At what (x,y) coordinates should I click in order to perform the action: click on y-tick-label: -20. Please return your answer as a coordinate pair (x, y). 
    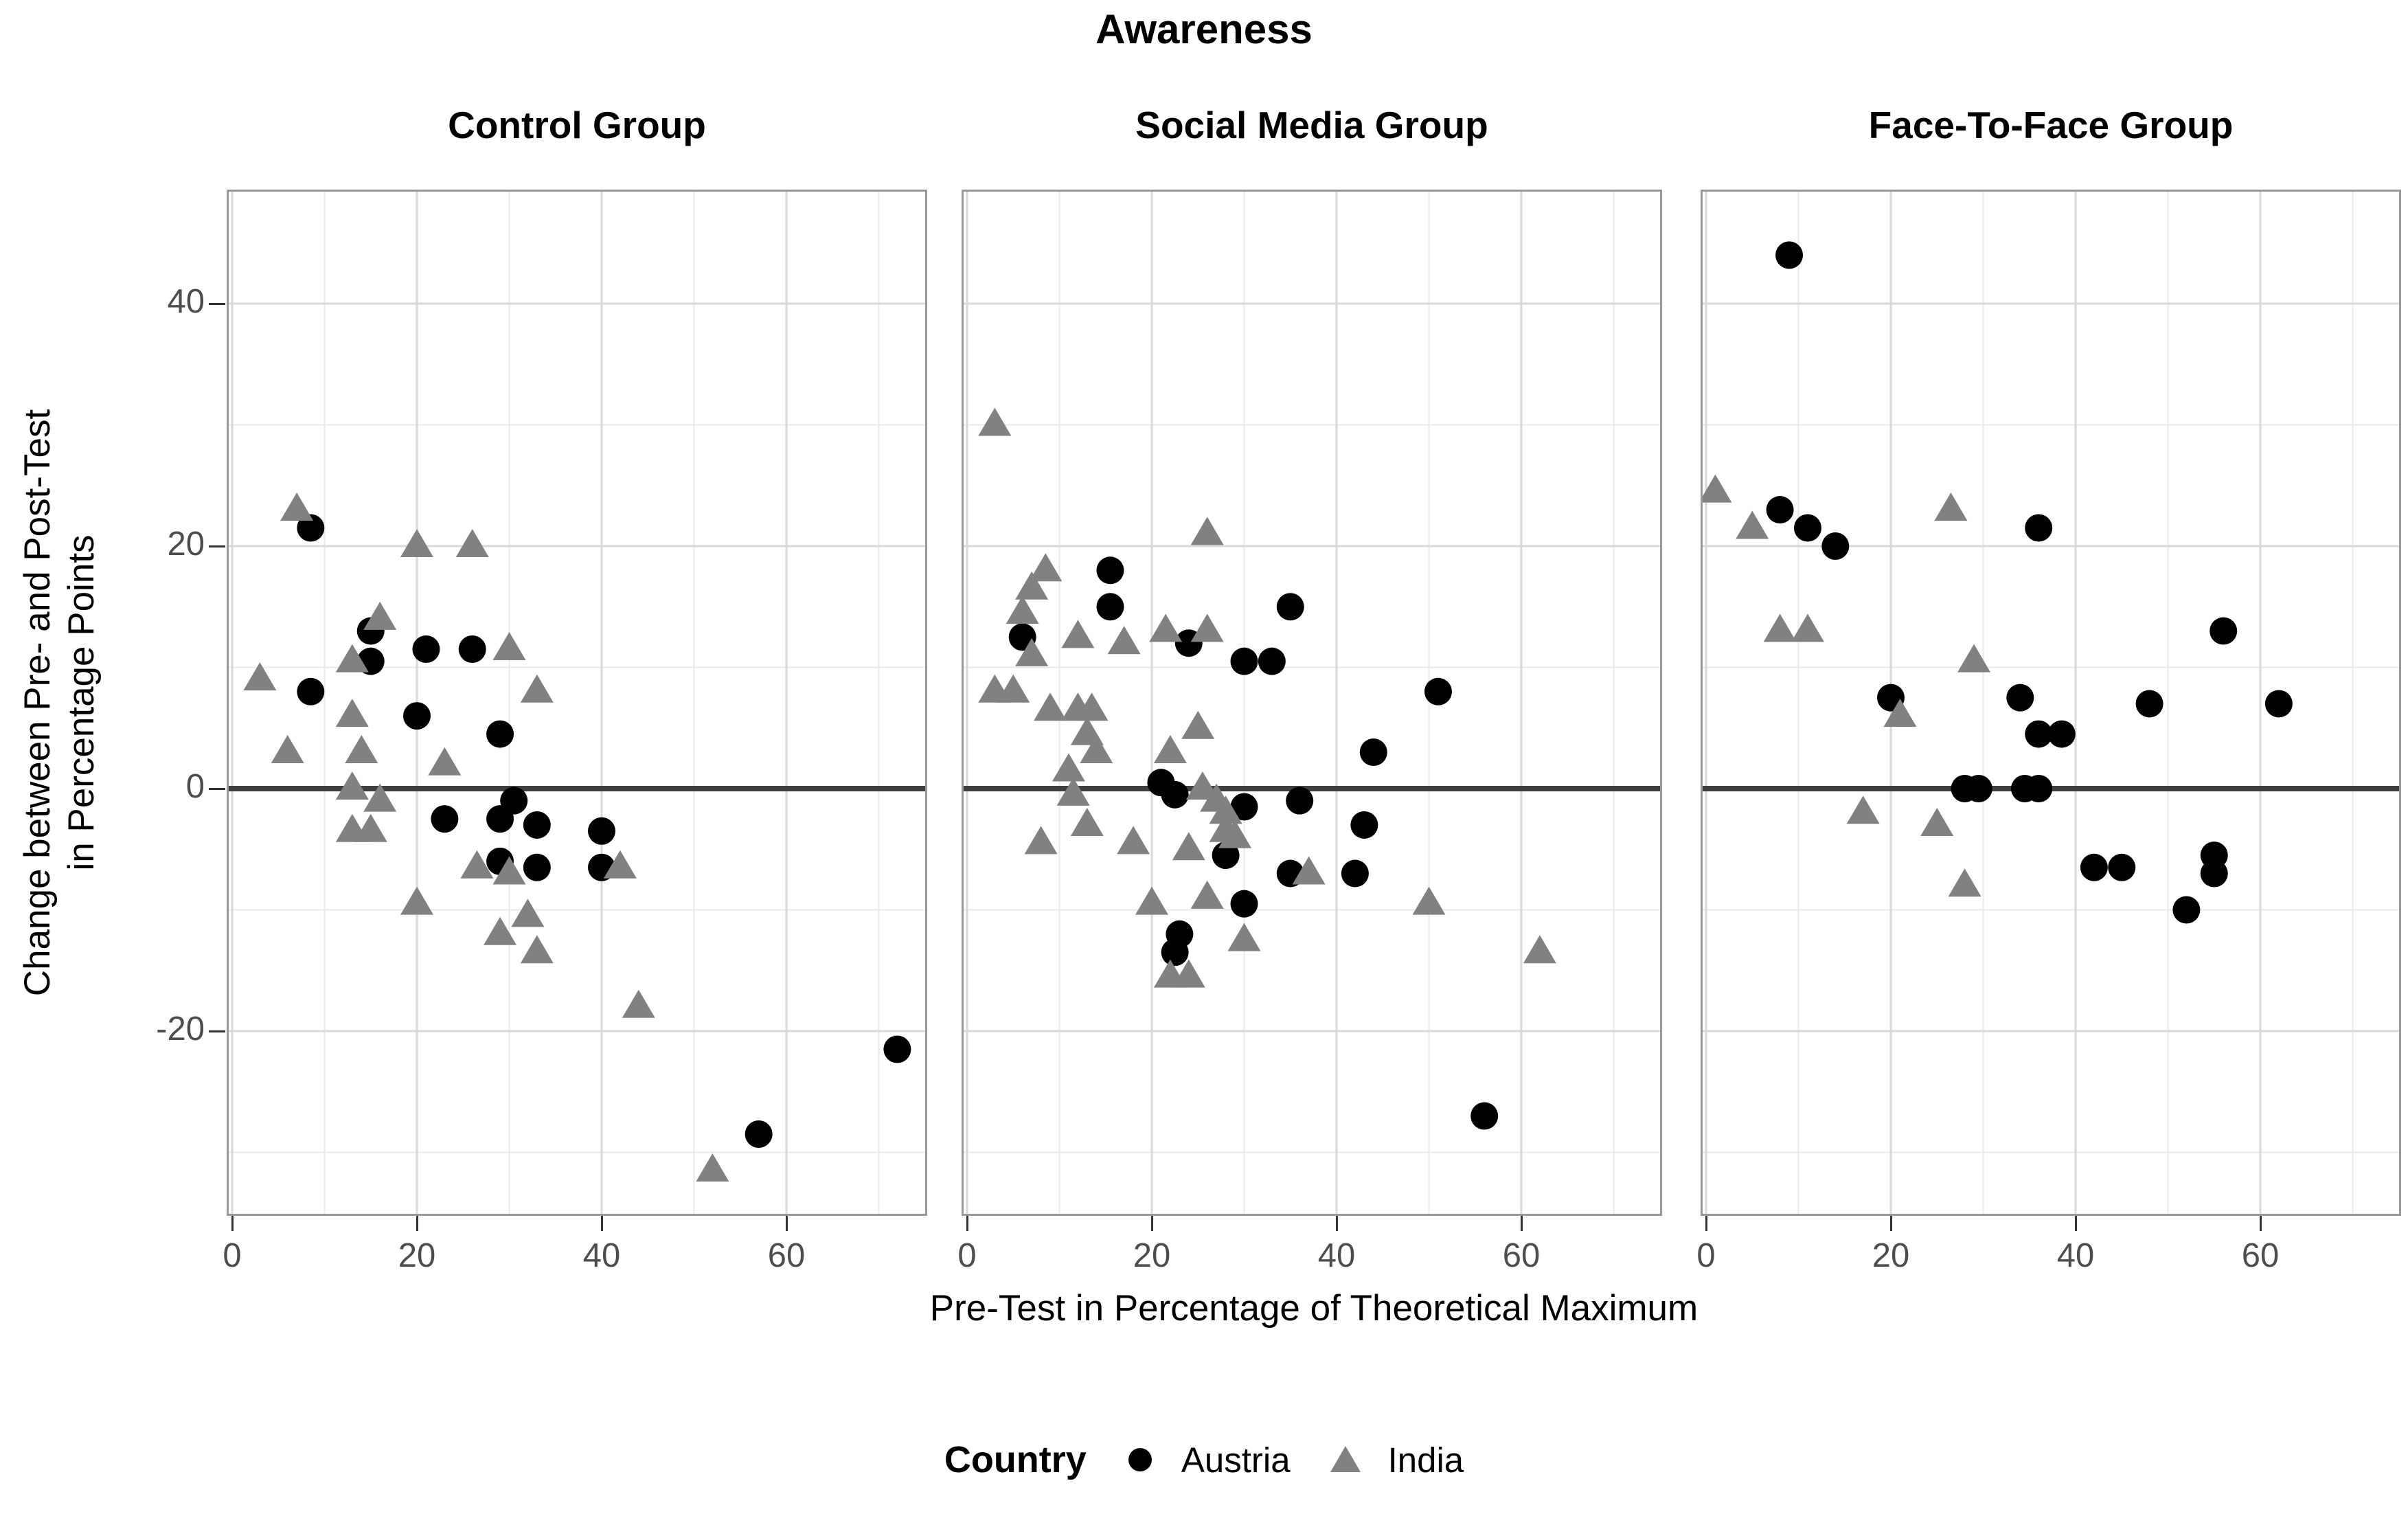
    Looking at the image, I should click on (180, 1029).